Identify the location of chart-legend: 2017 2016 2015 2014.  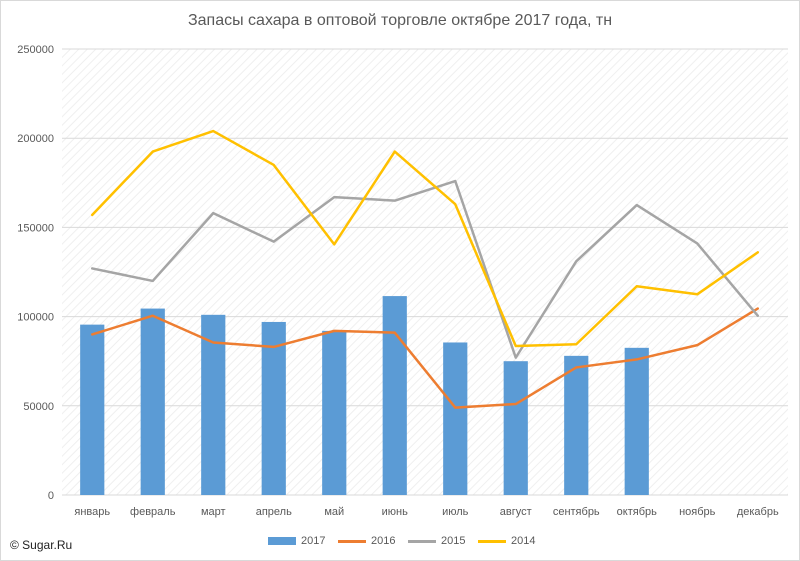
(400, 541).